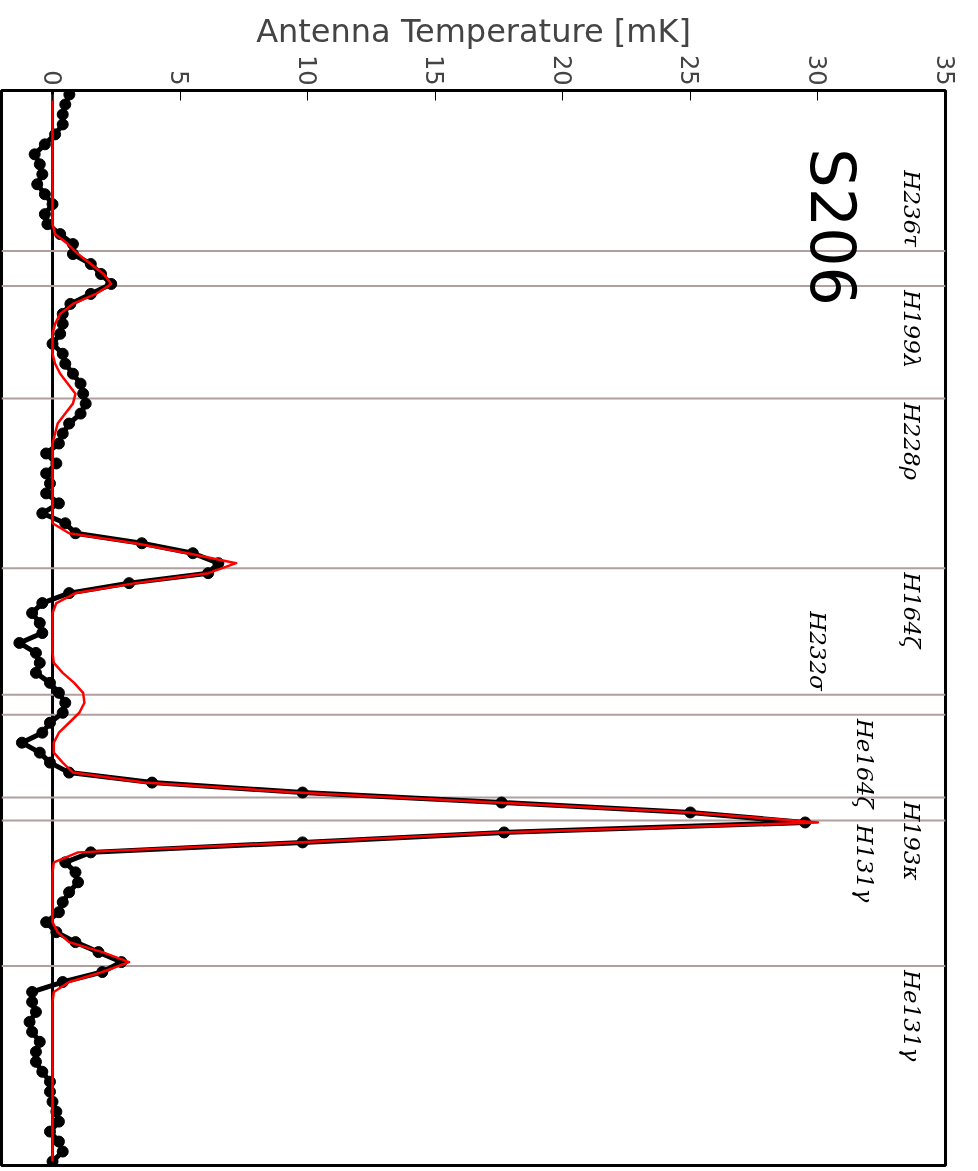 This screenshot has height=1171, width=978. What do you see at coordinates (689, 70) in the screenshot?
I see `x-tick-label: 25` at bounding box center [689, 70].